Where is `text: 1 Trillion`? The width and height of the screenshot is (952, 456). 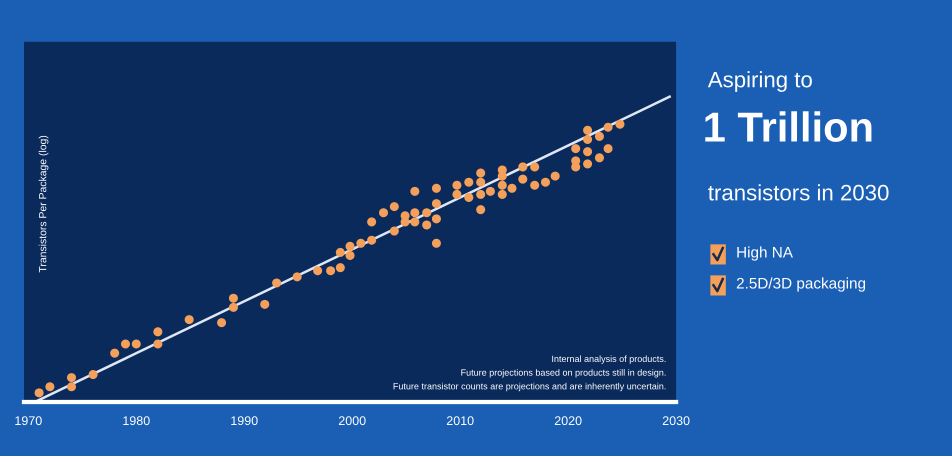
text: 1 Trillion is located at coordinates (788, 126).